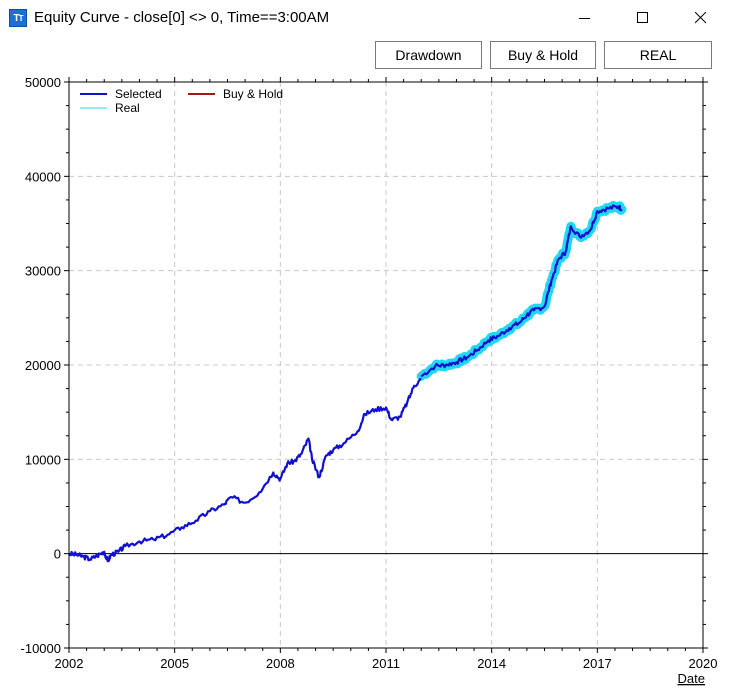 This screenshot has width=730, height=690. I want to click on x-axis-label: Date, so click(691, 678).